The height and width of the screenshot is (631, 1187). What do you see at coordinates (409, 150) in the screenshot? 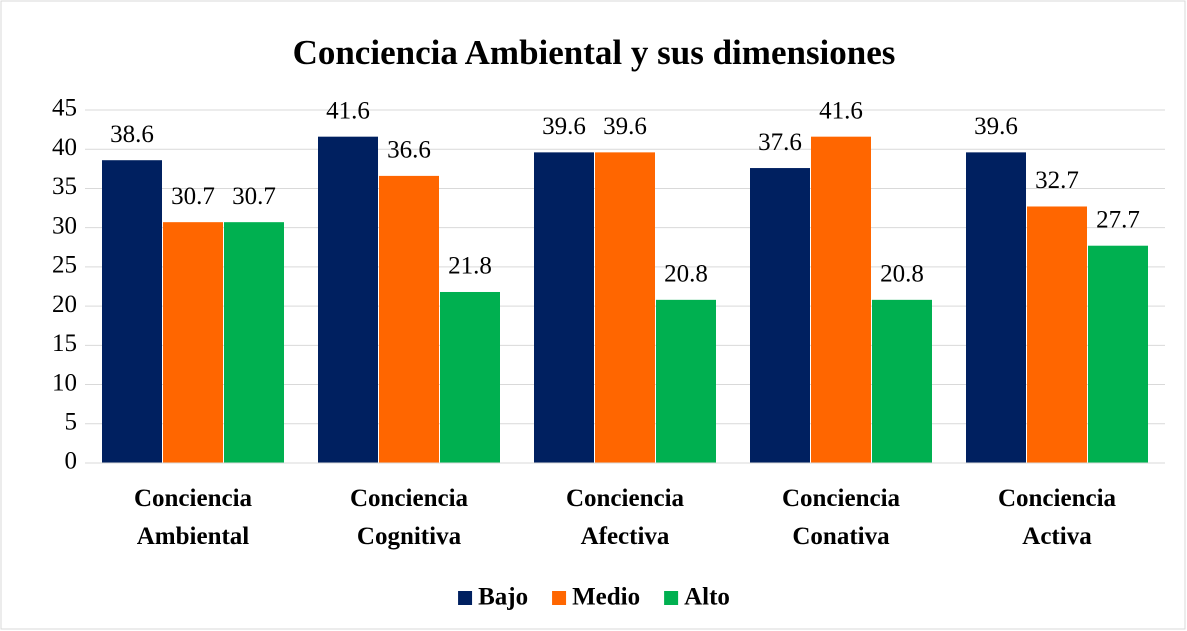
I see `data-label: 36.6` at bounding box center [409, 150].